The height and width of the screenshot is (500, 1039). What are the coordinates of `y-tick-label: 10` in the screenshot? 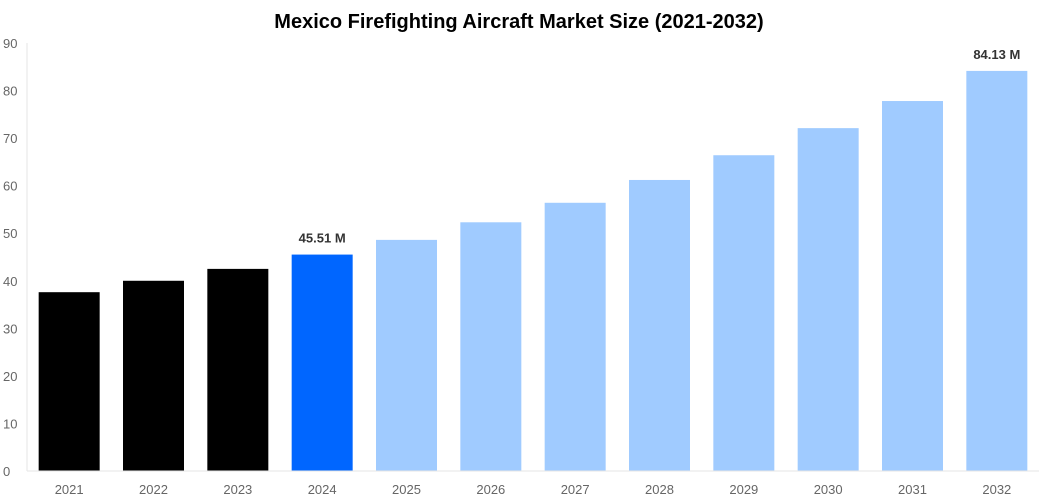 It's located at (10, 423).